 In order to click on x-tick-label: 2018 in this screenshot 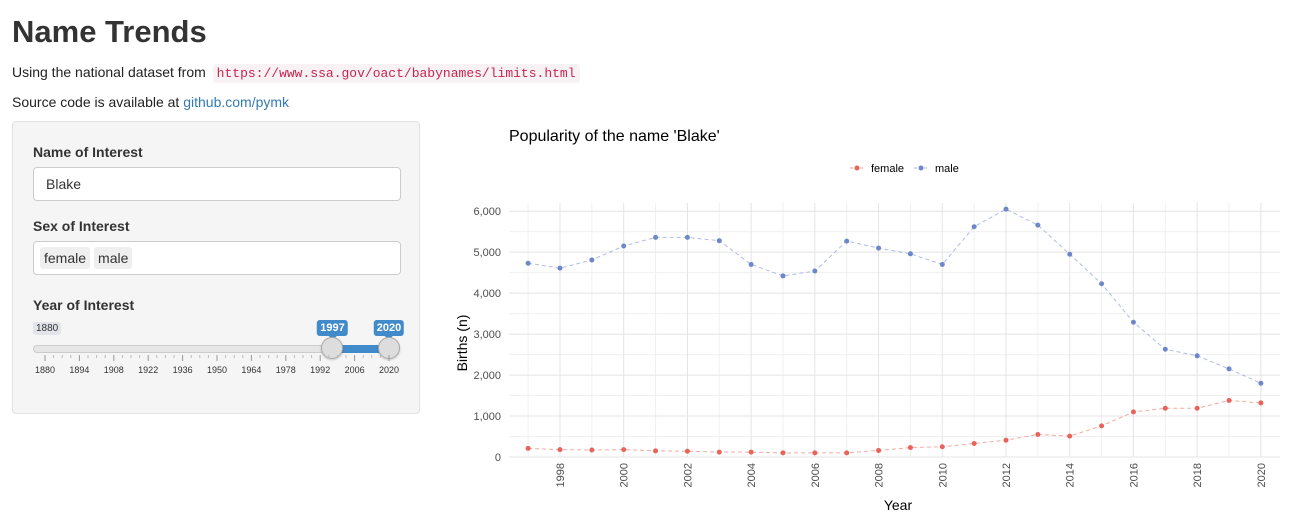, I will do `click(1198, 475)`.